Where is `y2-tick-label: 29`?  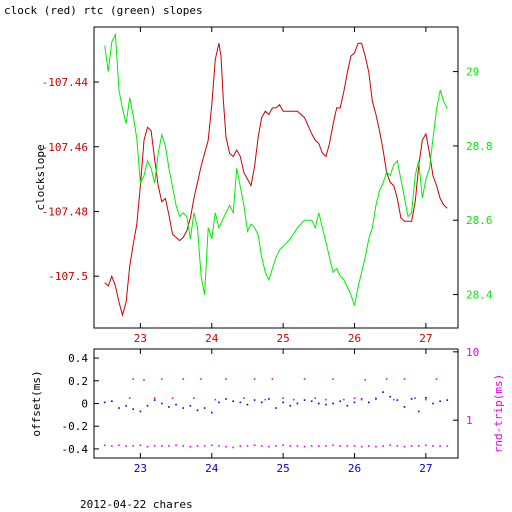 y2-tick-label: 29 is located at coordinates (472, 72).